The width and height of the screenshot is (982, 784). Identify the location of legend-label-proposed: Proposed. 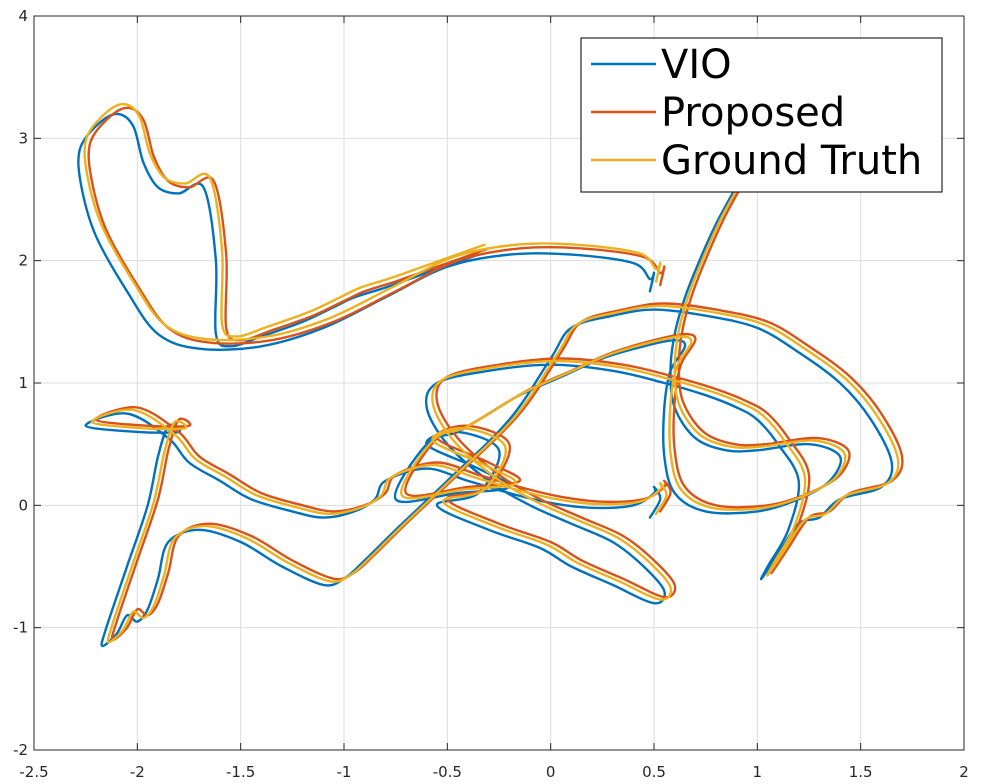
(753, 113).